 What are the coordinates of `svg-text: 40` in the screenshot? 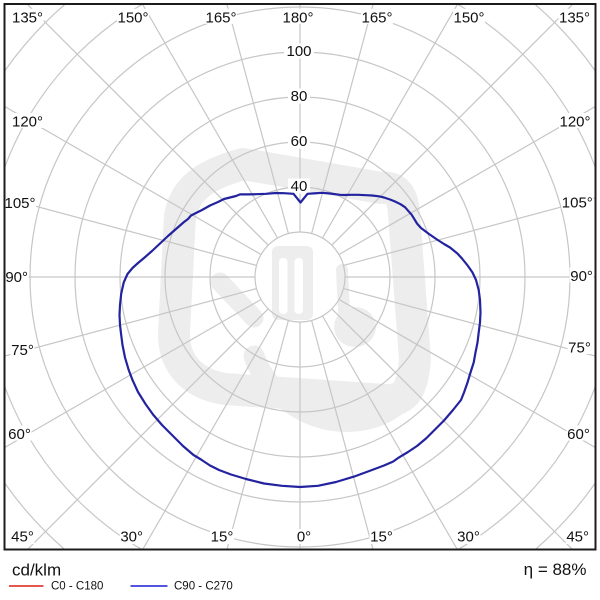 It's located at (299, 186).